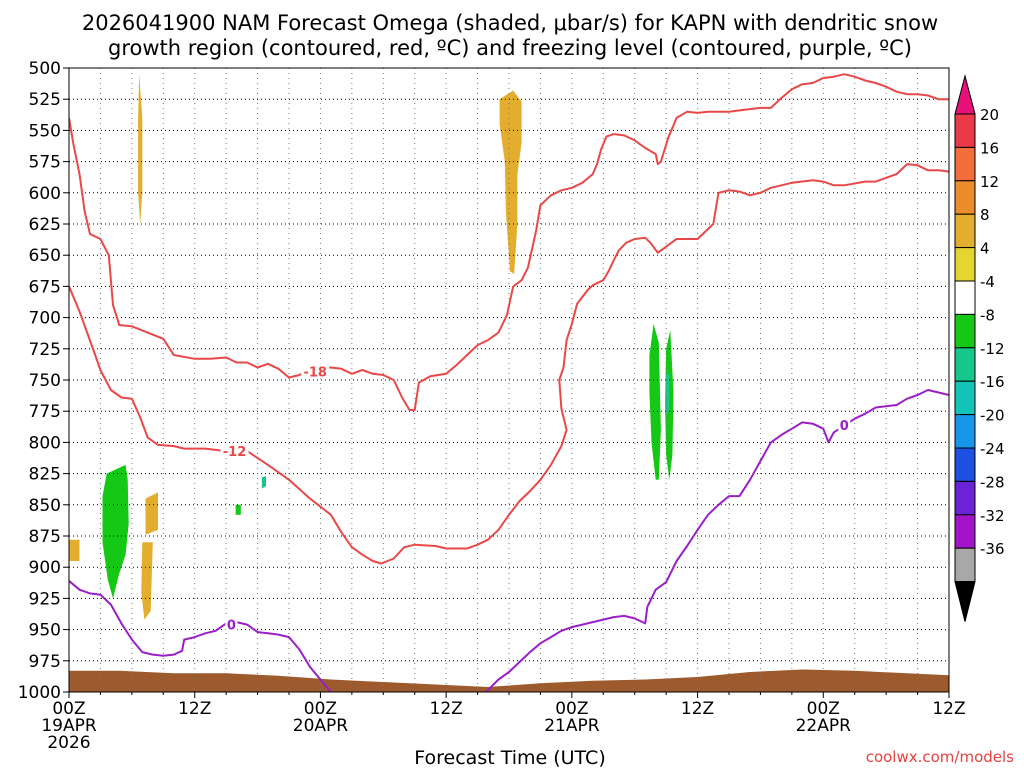 Image resolution: width=1024 pixels, height=768 pixels. Describe the element at coordinates (992, 382) in the screenshot. I see `colorbar-label-8: -16` at that location.